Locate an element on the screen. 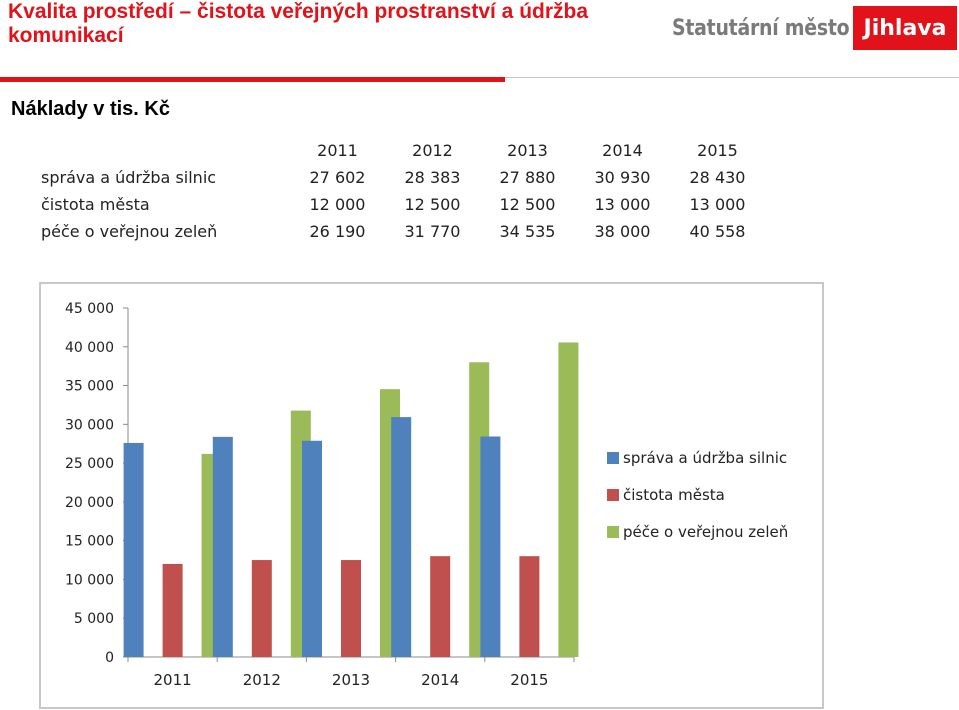  table-cell: 27 880 is located at coordinates (527, 177).